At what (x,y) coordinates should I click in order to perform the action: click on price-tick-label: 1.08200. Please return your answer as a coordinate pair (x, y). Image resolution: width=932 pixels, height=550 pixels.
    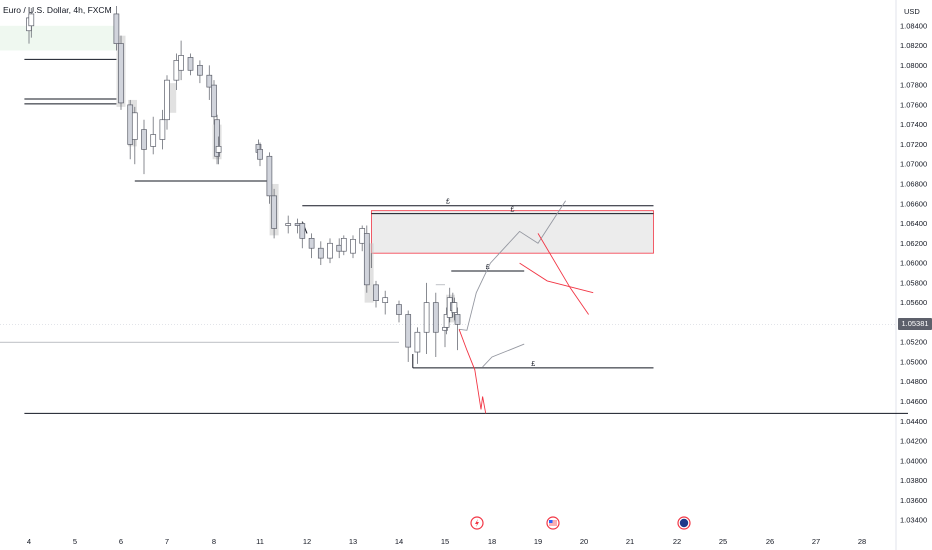
    Looking at the image, I should click on (913, 45).